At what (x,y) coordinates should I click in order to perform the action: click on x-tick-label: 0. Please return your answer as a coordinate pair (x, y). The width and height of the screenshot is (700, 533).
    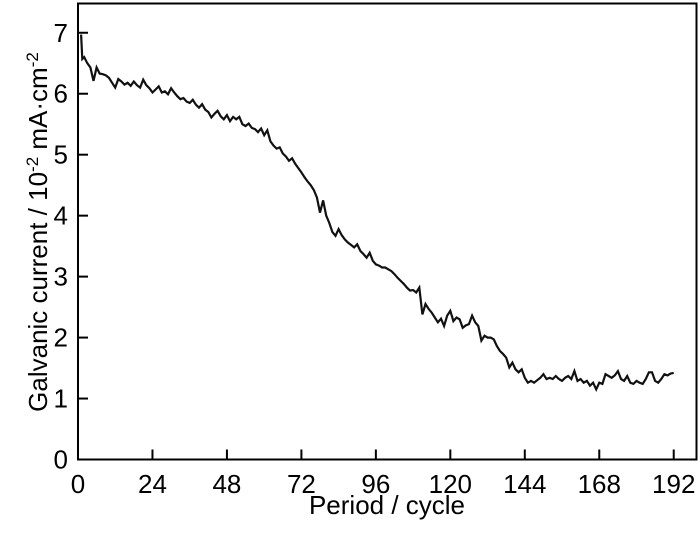
    Looking at the image, I should click on (78, 484).